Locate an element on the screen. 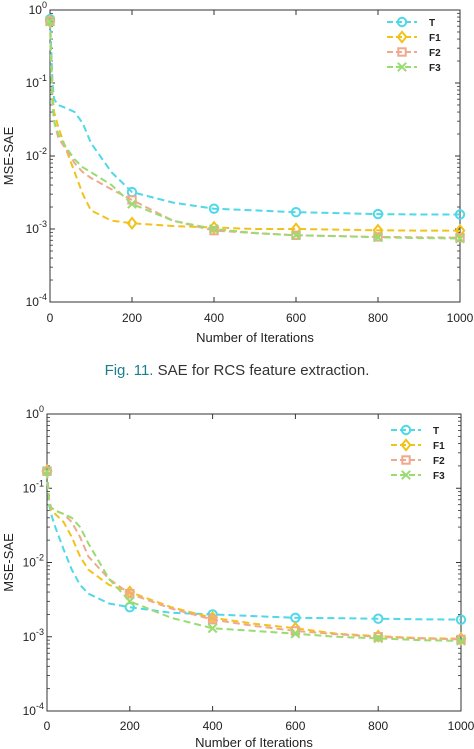 This screenshot has width=474, height=749. figure-caption: Fig. 11. SAE for RCS feature extraction. is located at coordinates (237, 370).